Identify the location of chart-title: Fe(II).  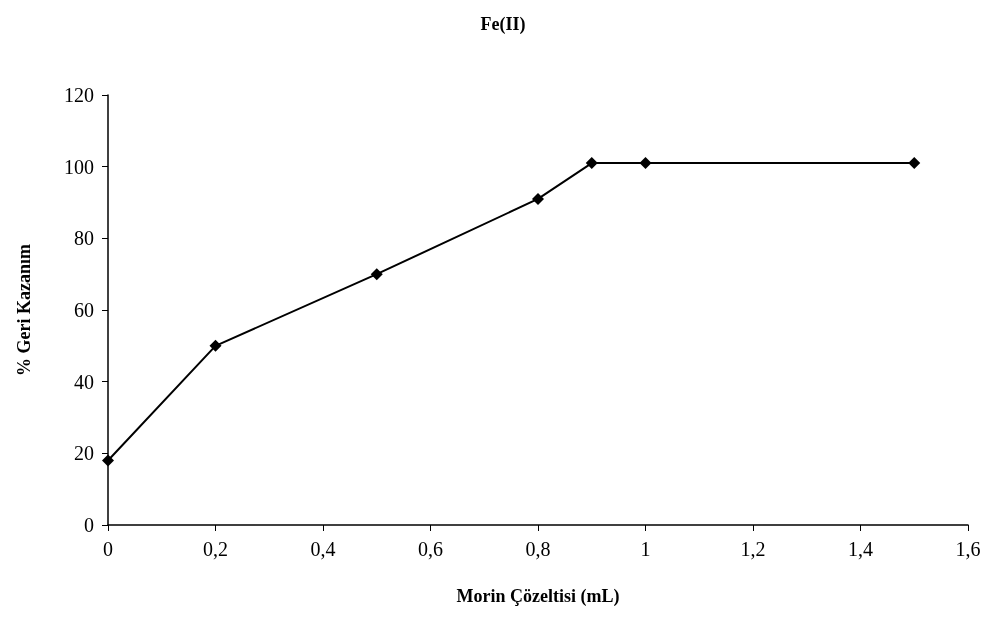
(503, 24).